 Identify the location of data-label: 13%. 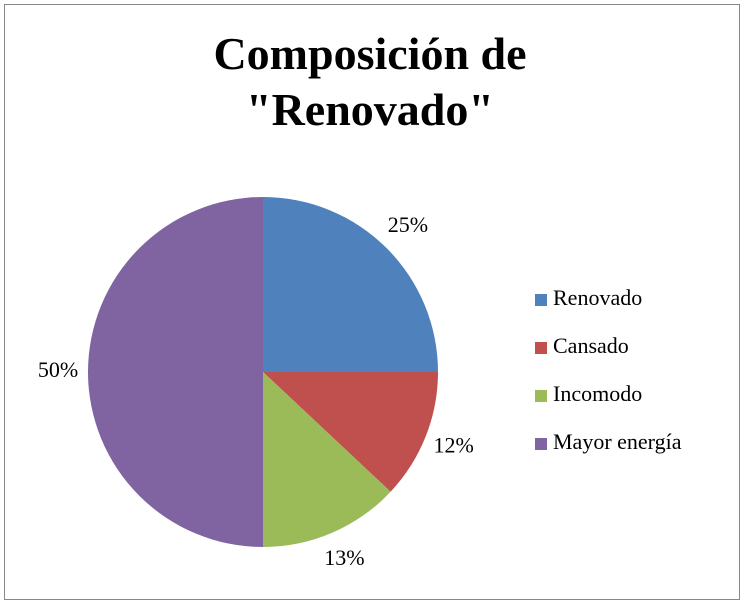
(344, 557).